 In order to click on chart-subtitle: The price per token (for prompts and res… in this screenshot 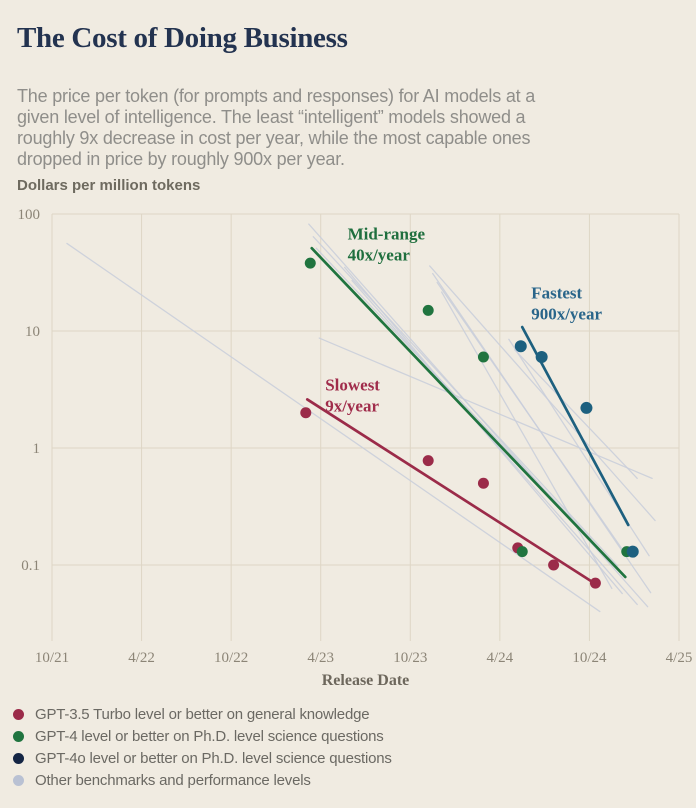, I will do `click(347, 128)`.